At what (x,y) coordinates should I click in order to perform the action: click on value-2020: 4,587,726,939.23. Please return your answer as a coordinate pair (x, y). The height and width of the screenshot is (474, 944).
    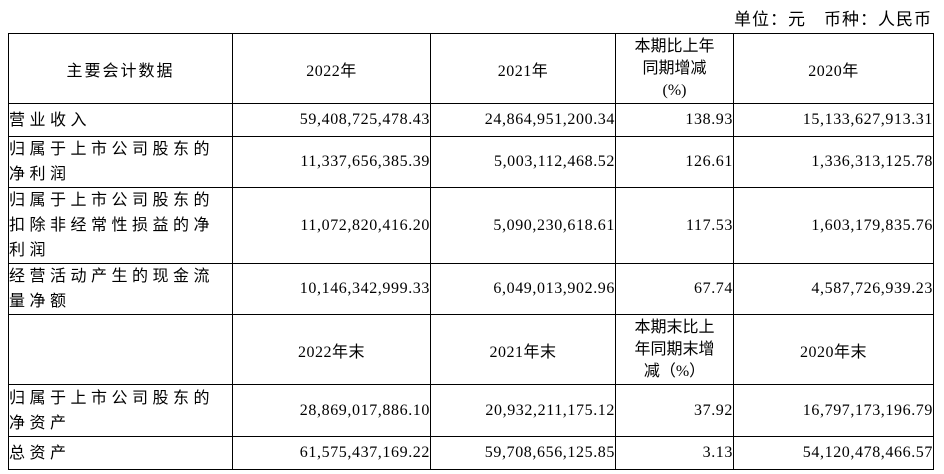
    Looking at the image, I should click on (833, 289).